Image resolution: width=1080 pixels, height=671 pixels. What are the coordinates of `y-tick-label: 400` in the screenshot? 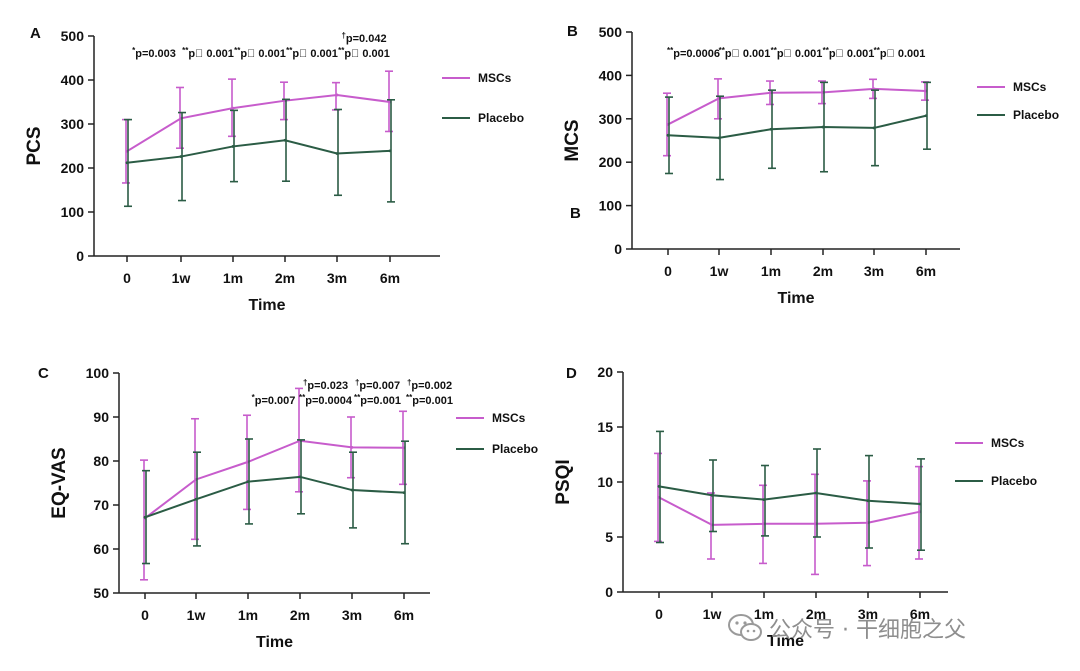 It's located at (73, 80).